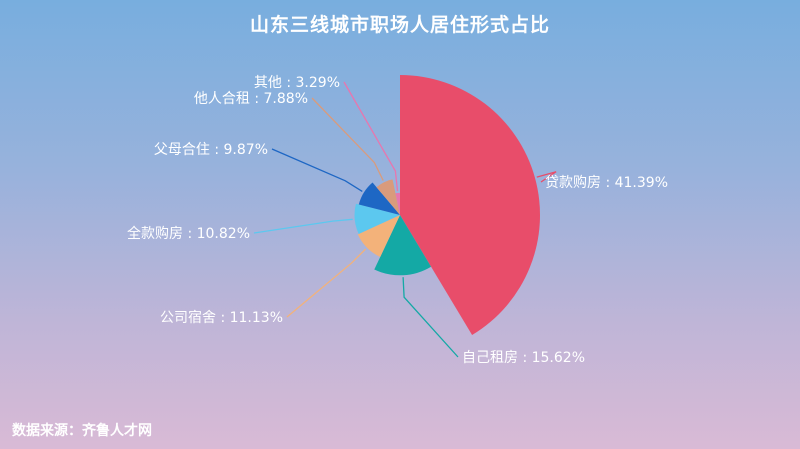 This screenshot has height=449, width=800. What do you see at coordinates (377, 218) in the screenshot?
I see `slice-全款购房` at bounding box center [377, 218].